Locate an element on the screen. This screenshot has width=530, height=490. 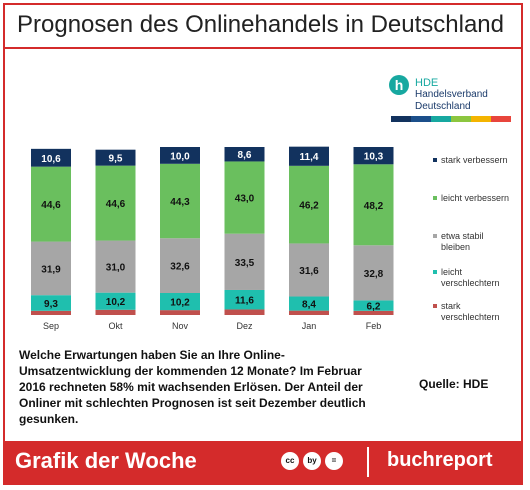
legend-label-2: etwa stabil bleiben is located at coordinates (462, 241).